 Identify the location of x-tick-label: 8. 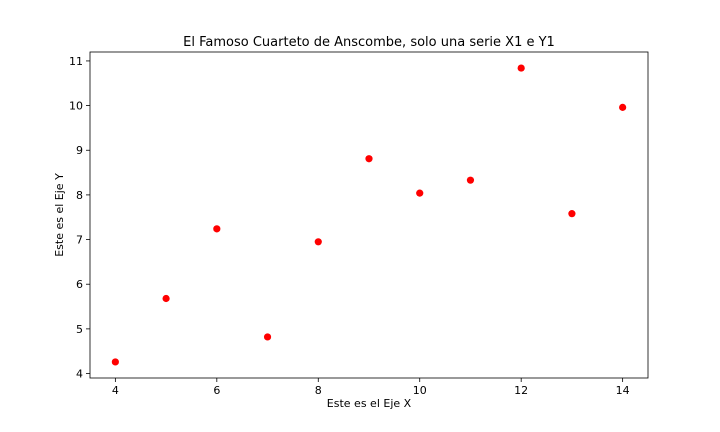
(318, 390).